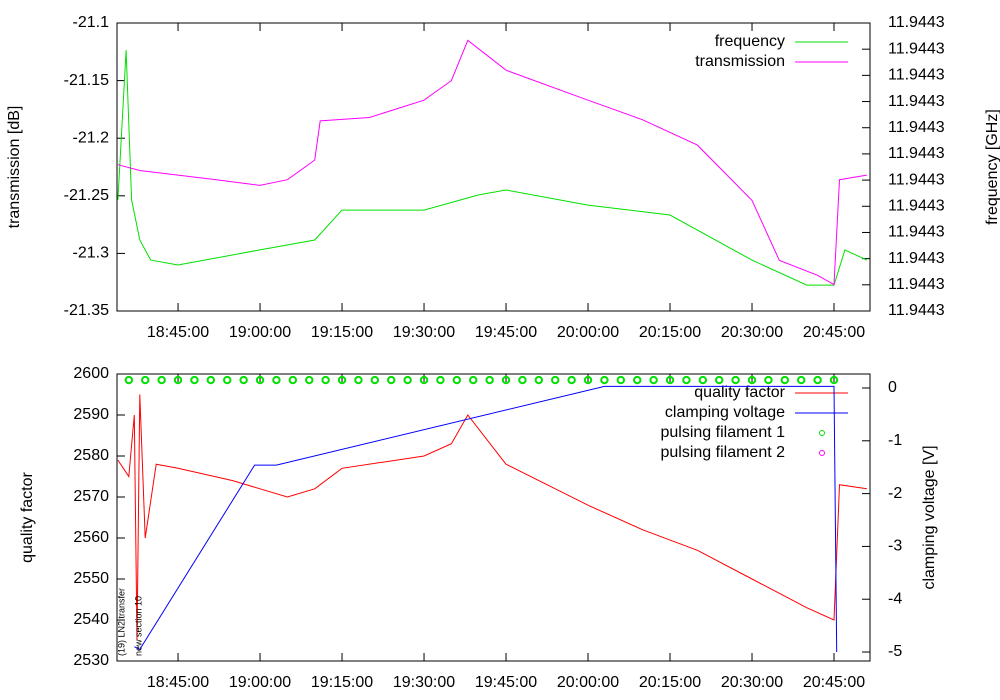  What do you see at coordinates (91, 137) in the screenshot?
I see `y-tick-label: -21.2` at bounding box center [91, 137].